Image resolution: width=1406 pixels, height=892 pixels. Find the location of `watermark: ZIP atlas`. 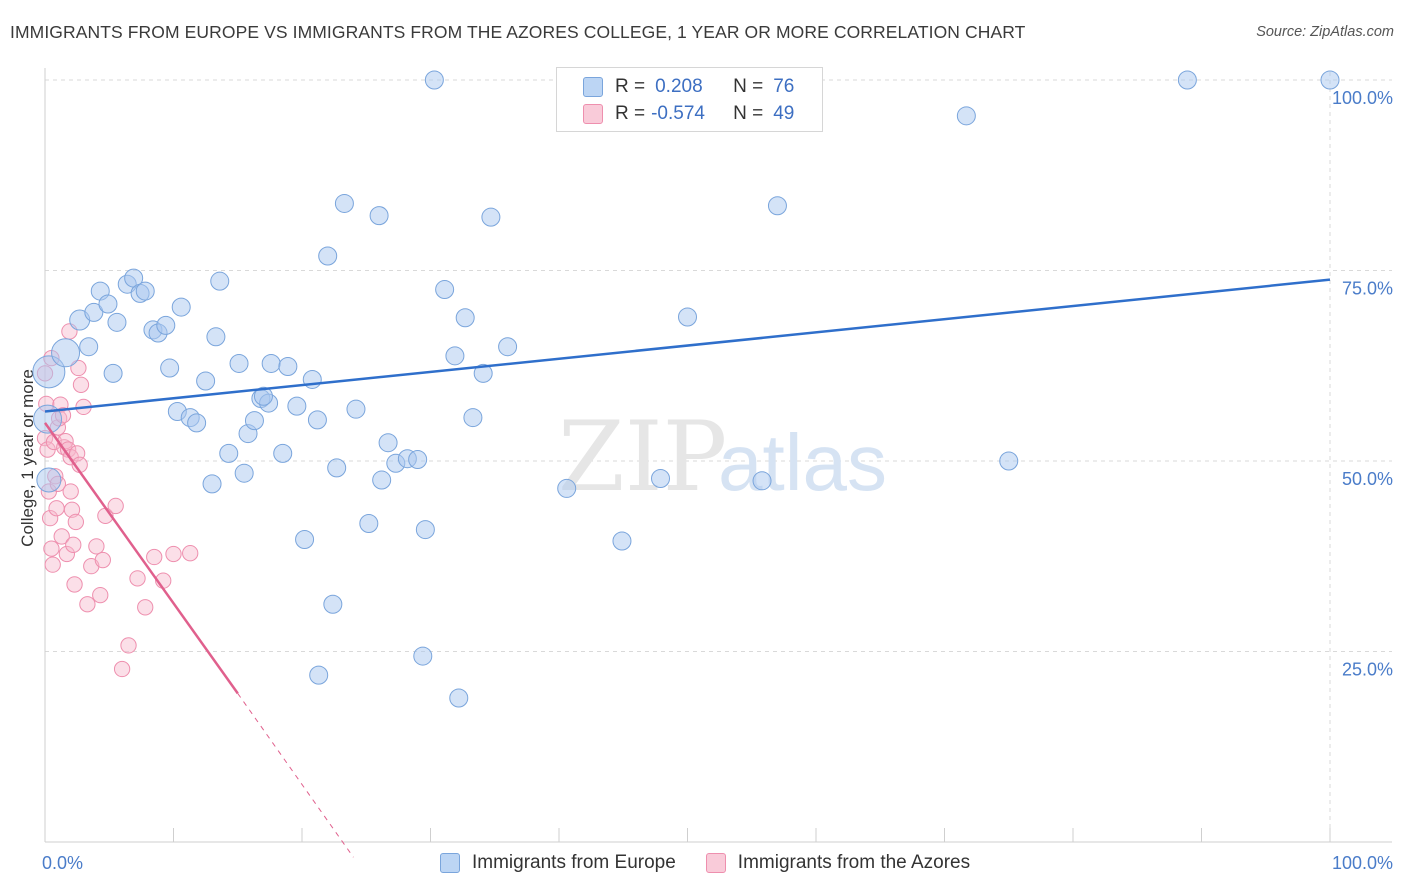

watermark: ZIP atlas is located at coordinates (722, 457).